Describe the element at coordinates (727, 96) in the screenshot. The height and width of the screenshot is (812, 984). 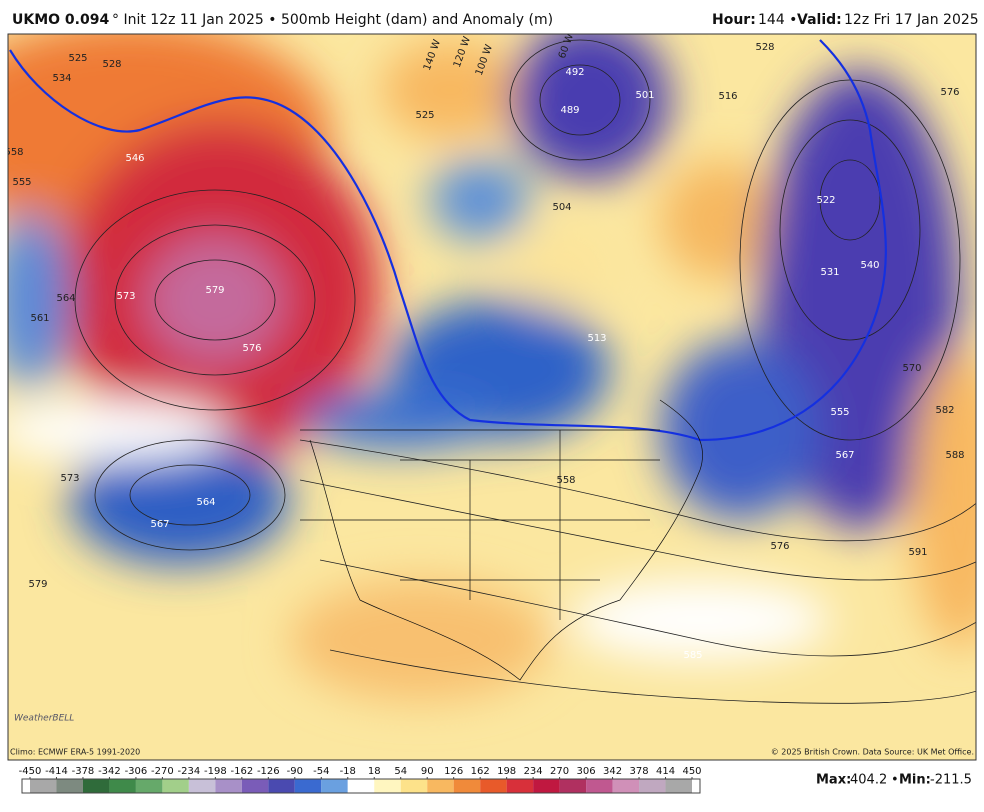
I see `contour-label: 516` at that location.